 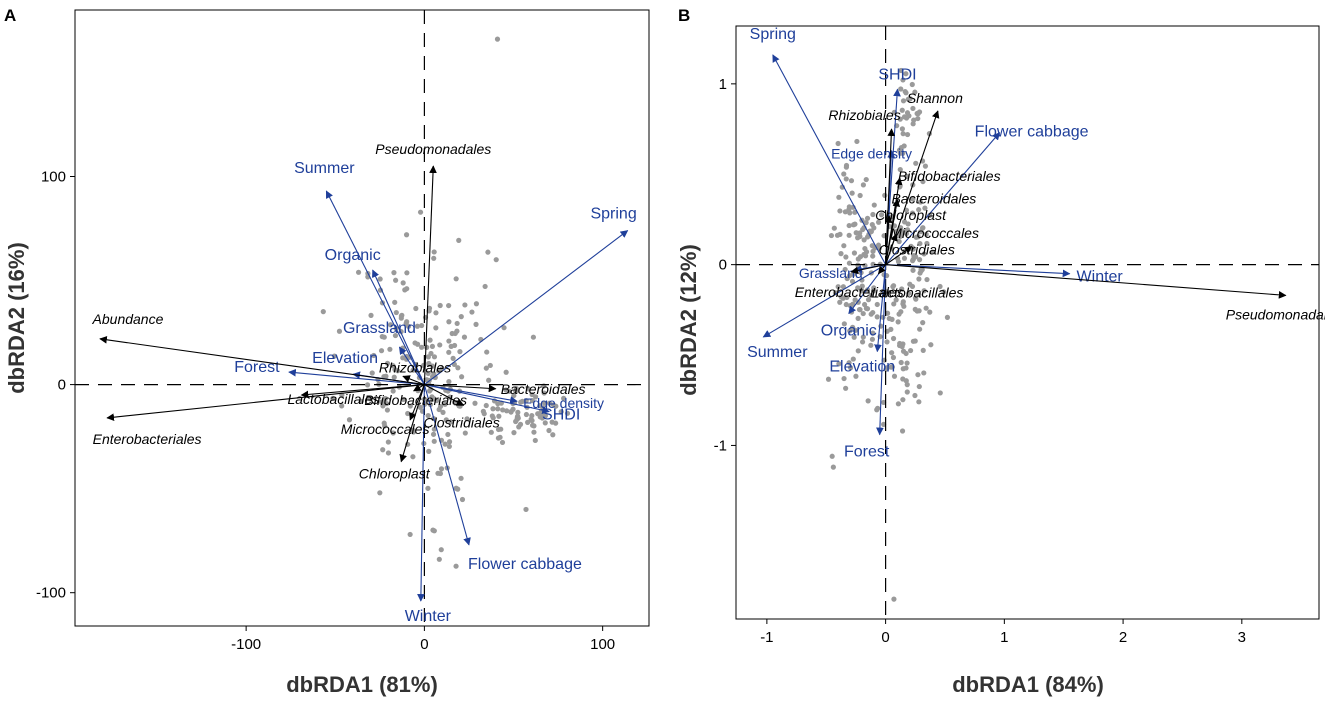 I want to click on panel-a-vector-micrococcales, so click(x=417, y=402).